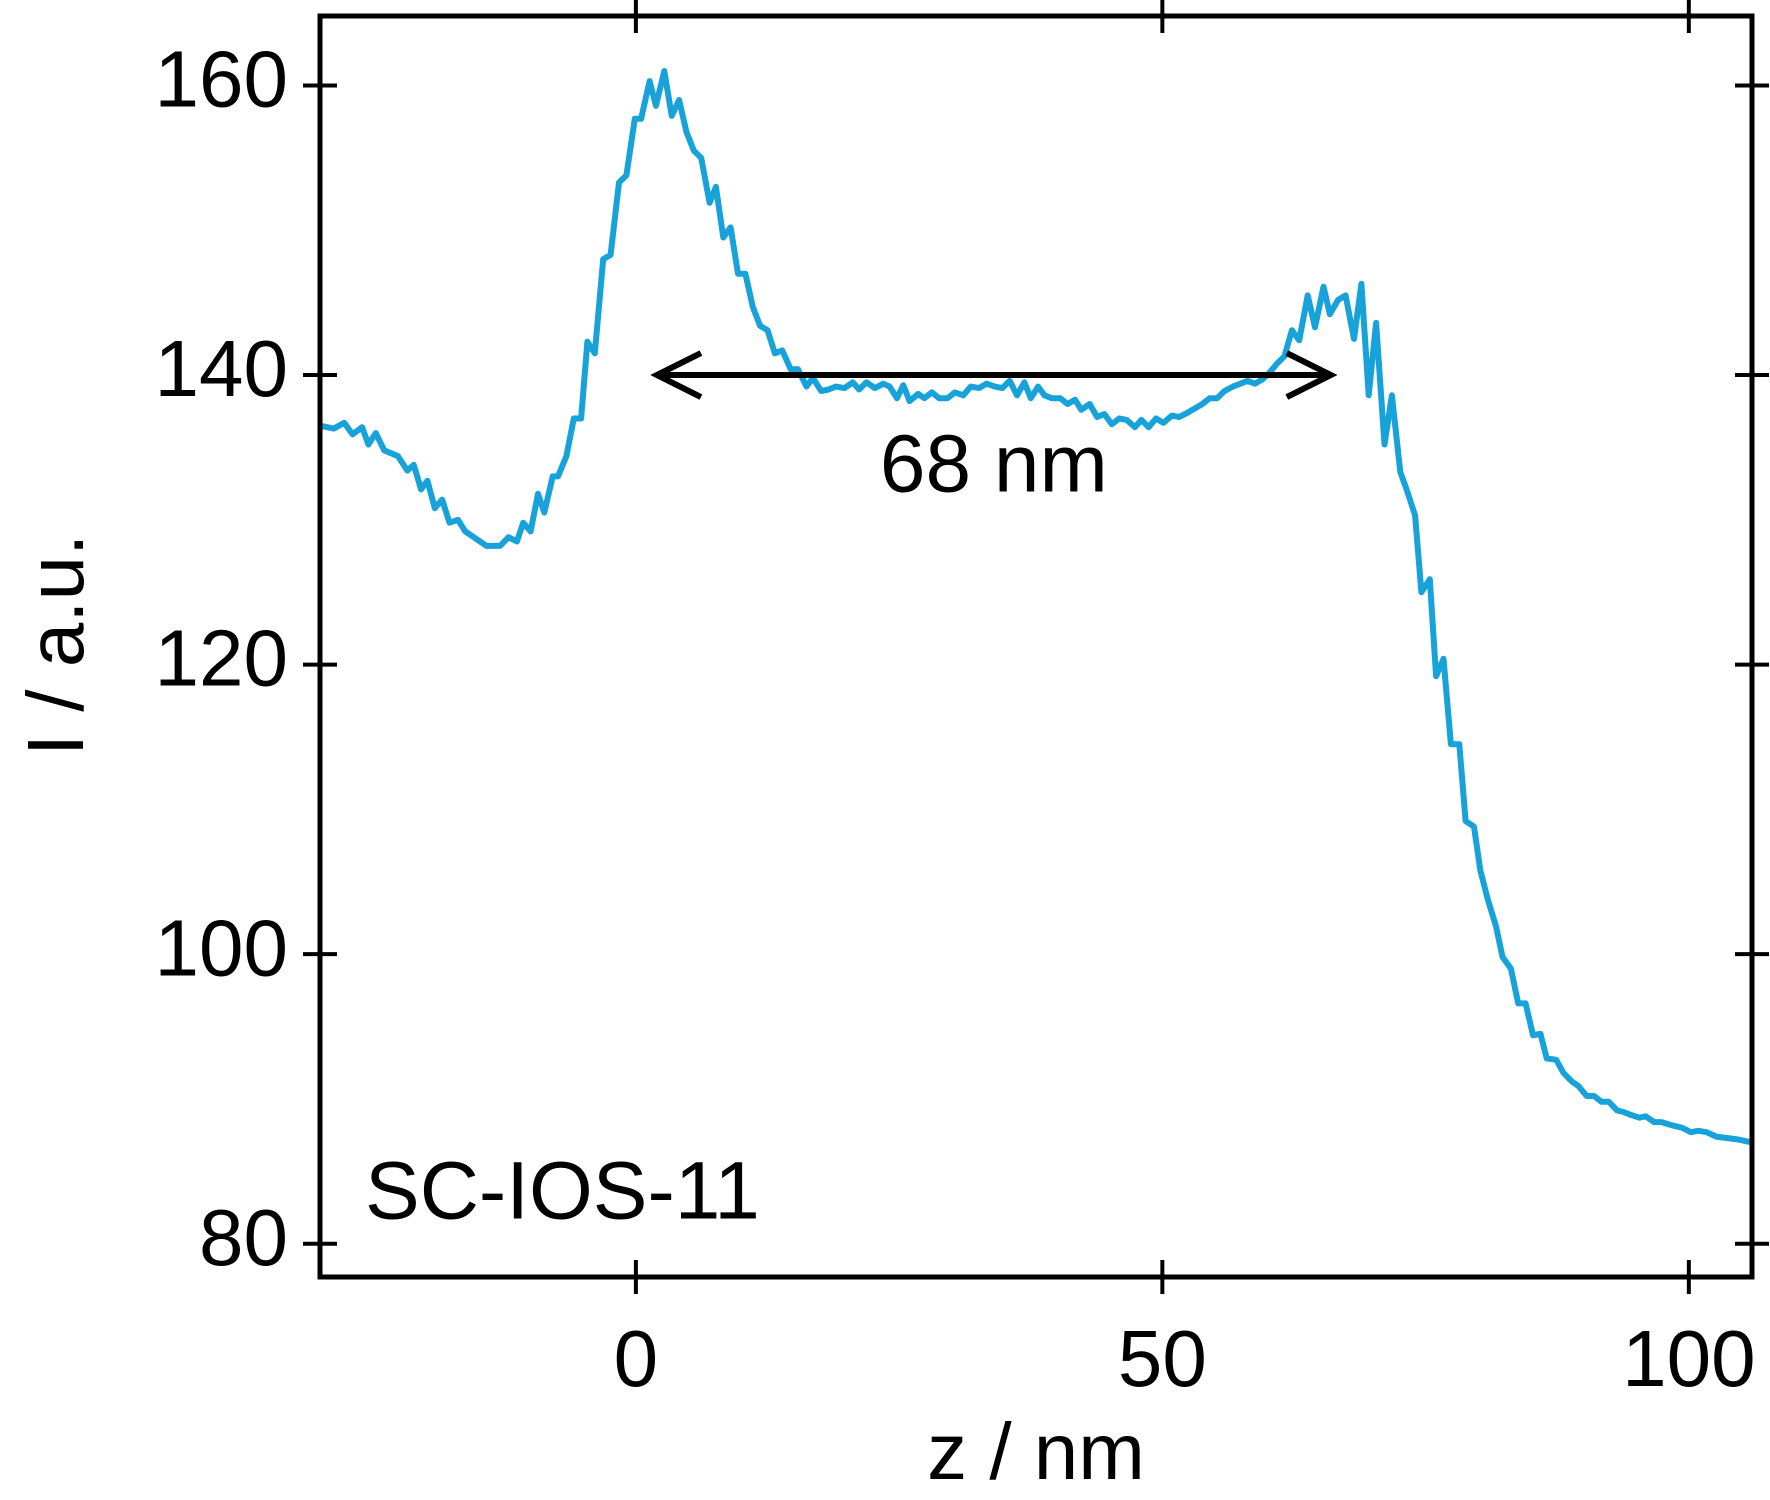  I want to click on x-axis-label: z / nm, so click(1036, 1451).